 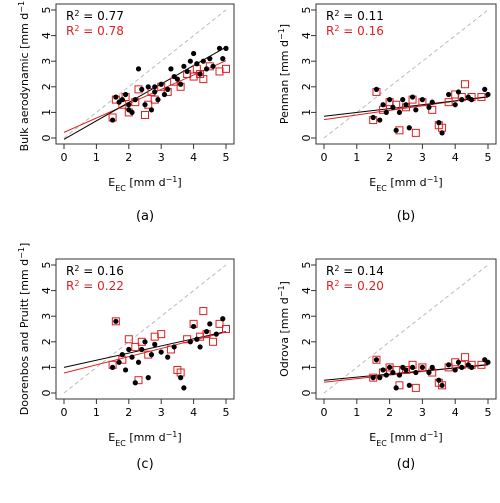 What do you see at coordinates (128, 412) in the screenshot?
I see `x-tick-label: 2` at bounding box center [128, 412].